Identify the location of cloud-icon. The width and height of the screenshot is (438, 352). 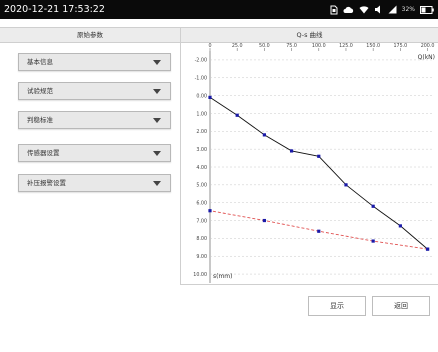
(348, 9).